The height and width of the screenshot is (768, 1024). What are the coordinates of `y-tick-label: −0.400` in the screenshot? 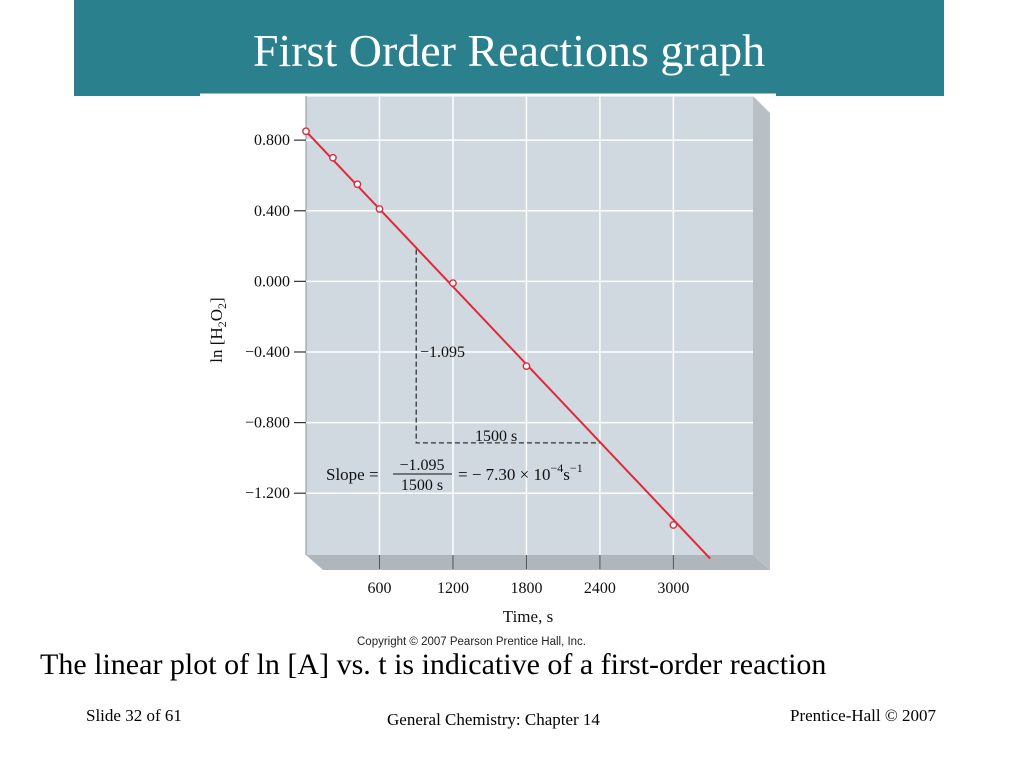 It's located at (267, 352).